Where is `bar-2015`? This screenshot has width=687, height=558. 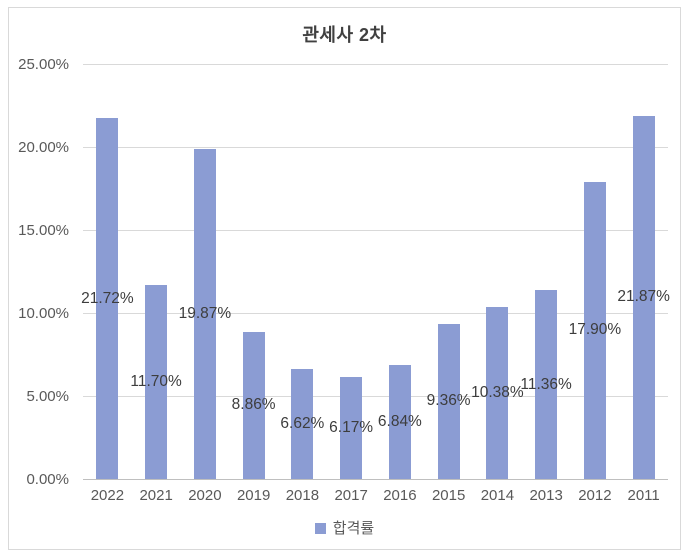
bar-2015 is located at coordinates (448, 401).